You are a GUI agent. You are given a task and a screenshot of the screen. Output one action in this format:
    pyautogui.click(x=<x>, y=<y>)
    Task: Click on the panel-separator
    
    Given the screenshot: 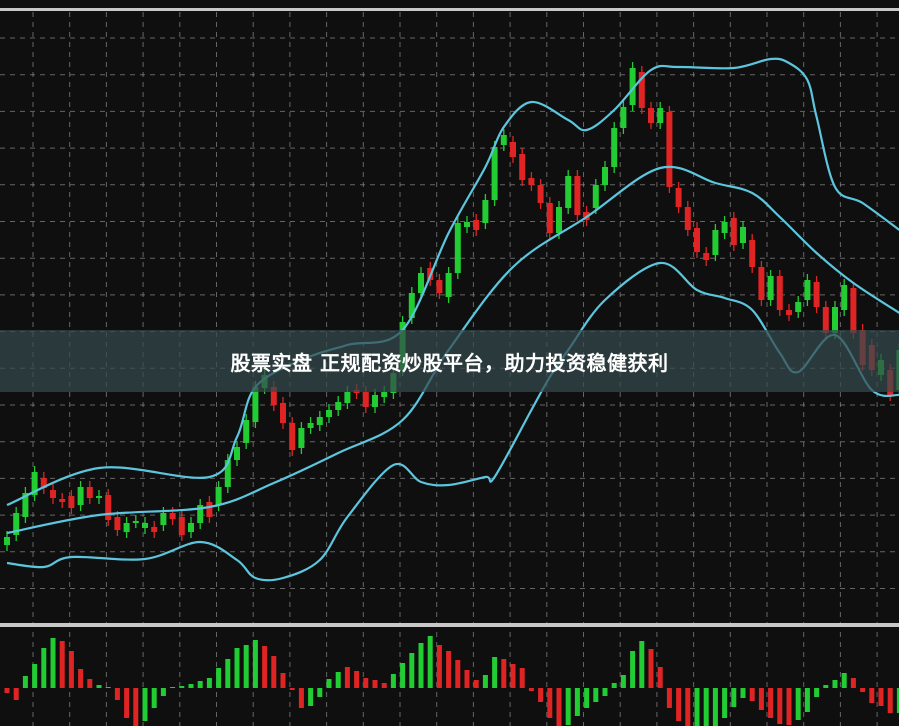 What is the action you would take?
    pyautogui.click(x=449, y=625)
    